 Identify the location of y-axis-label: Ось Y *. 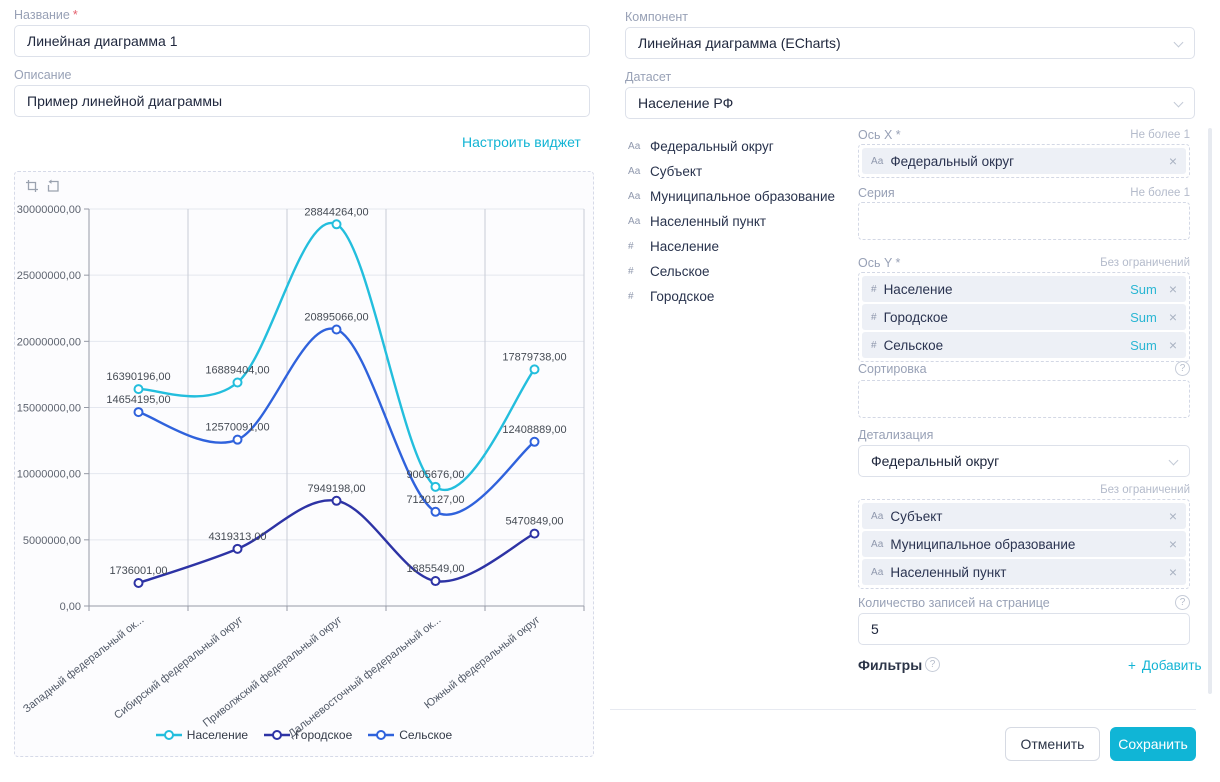
(879, 263).